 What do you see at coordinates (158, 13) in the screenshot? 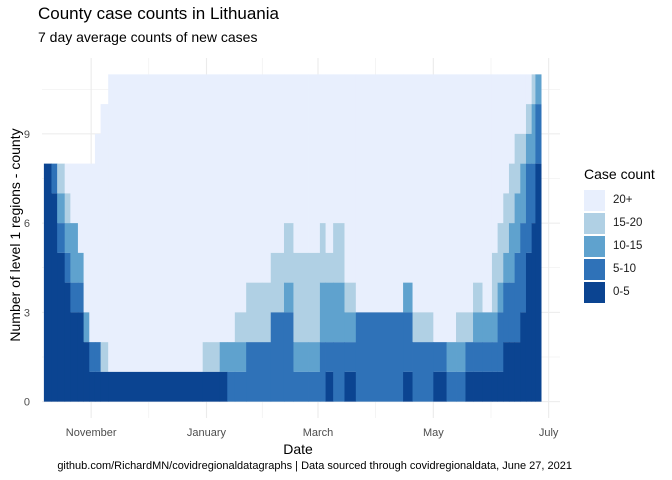
I see `chart-title: County case counts in Lithuania` at bounding box center [158, 13].